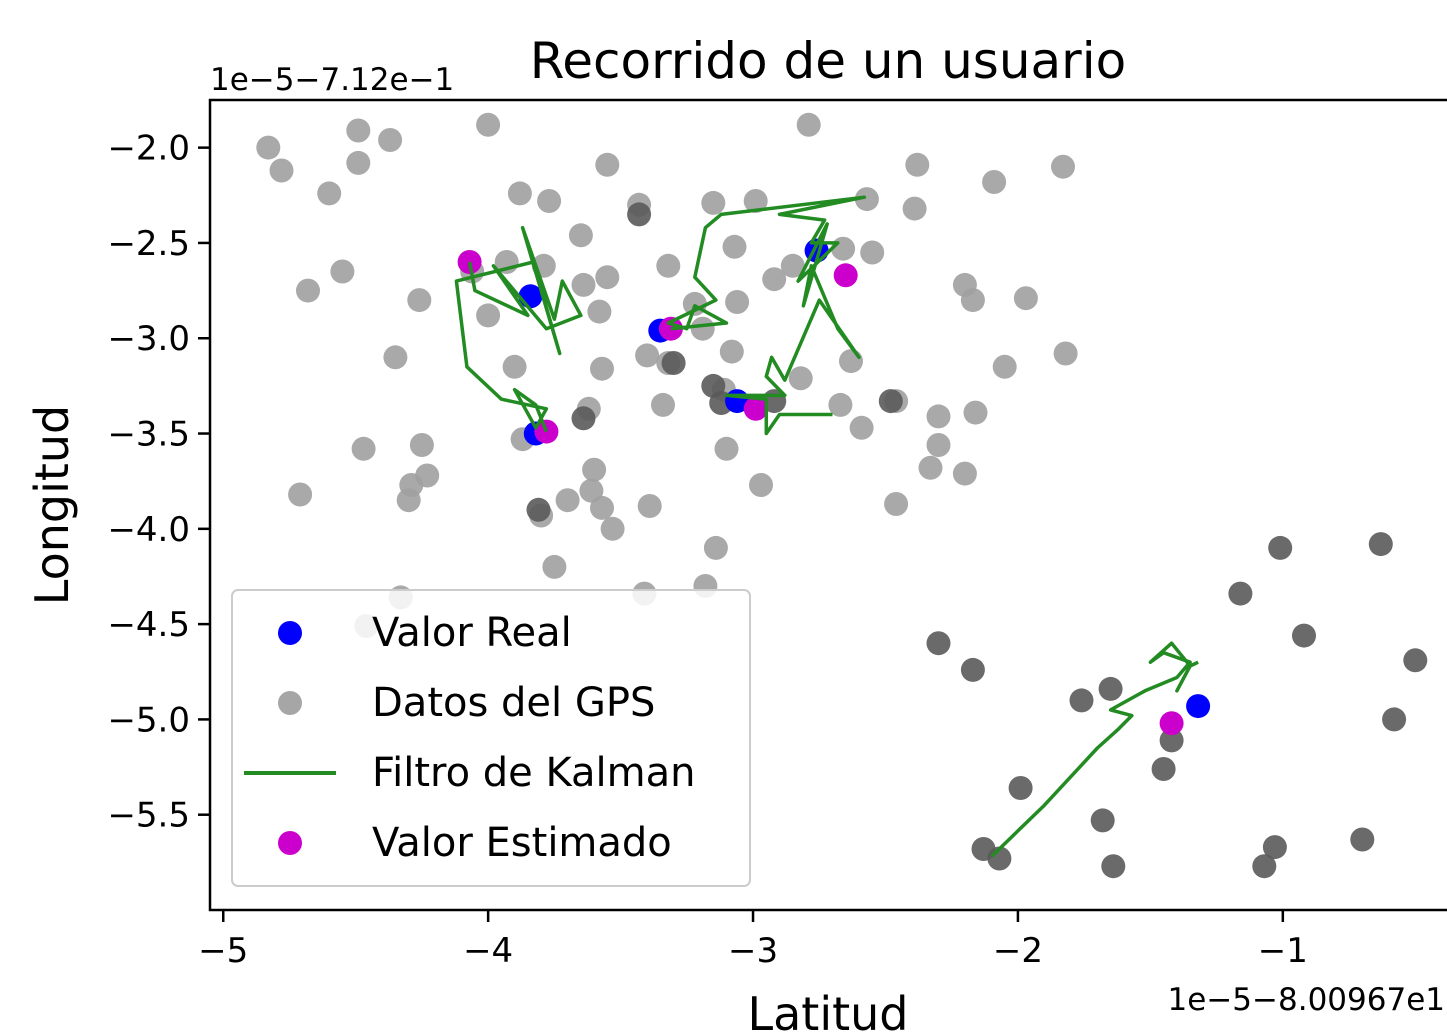 The height and width of the screenshot is (1035, 1447). What do you see at coordinates (148, 816) in the screenshot?
I see `y-tick-label: −5.5` at bounding box center [148, 816].